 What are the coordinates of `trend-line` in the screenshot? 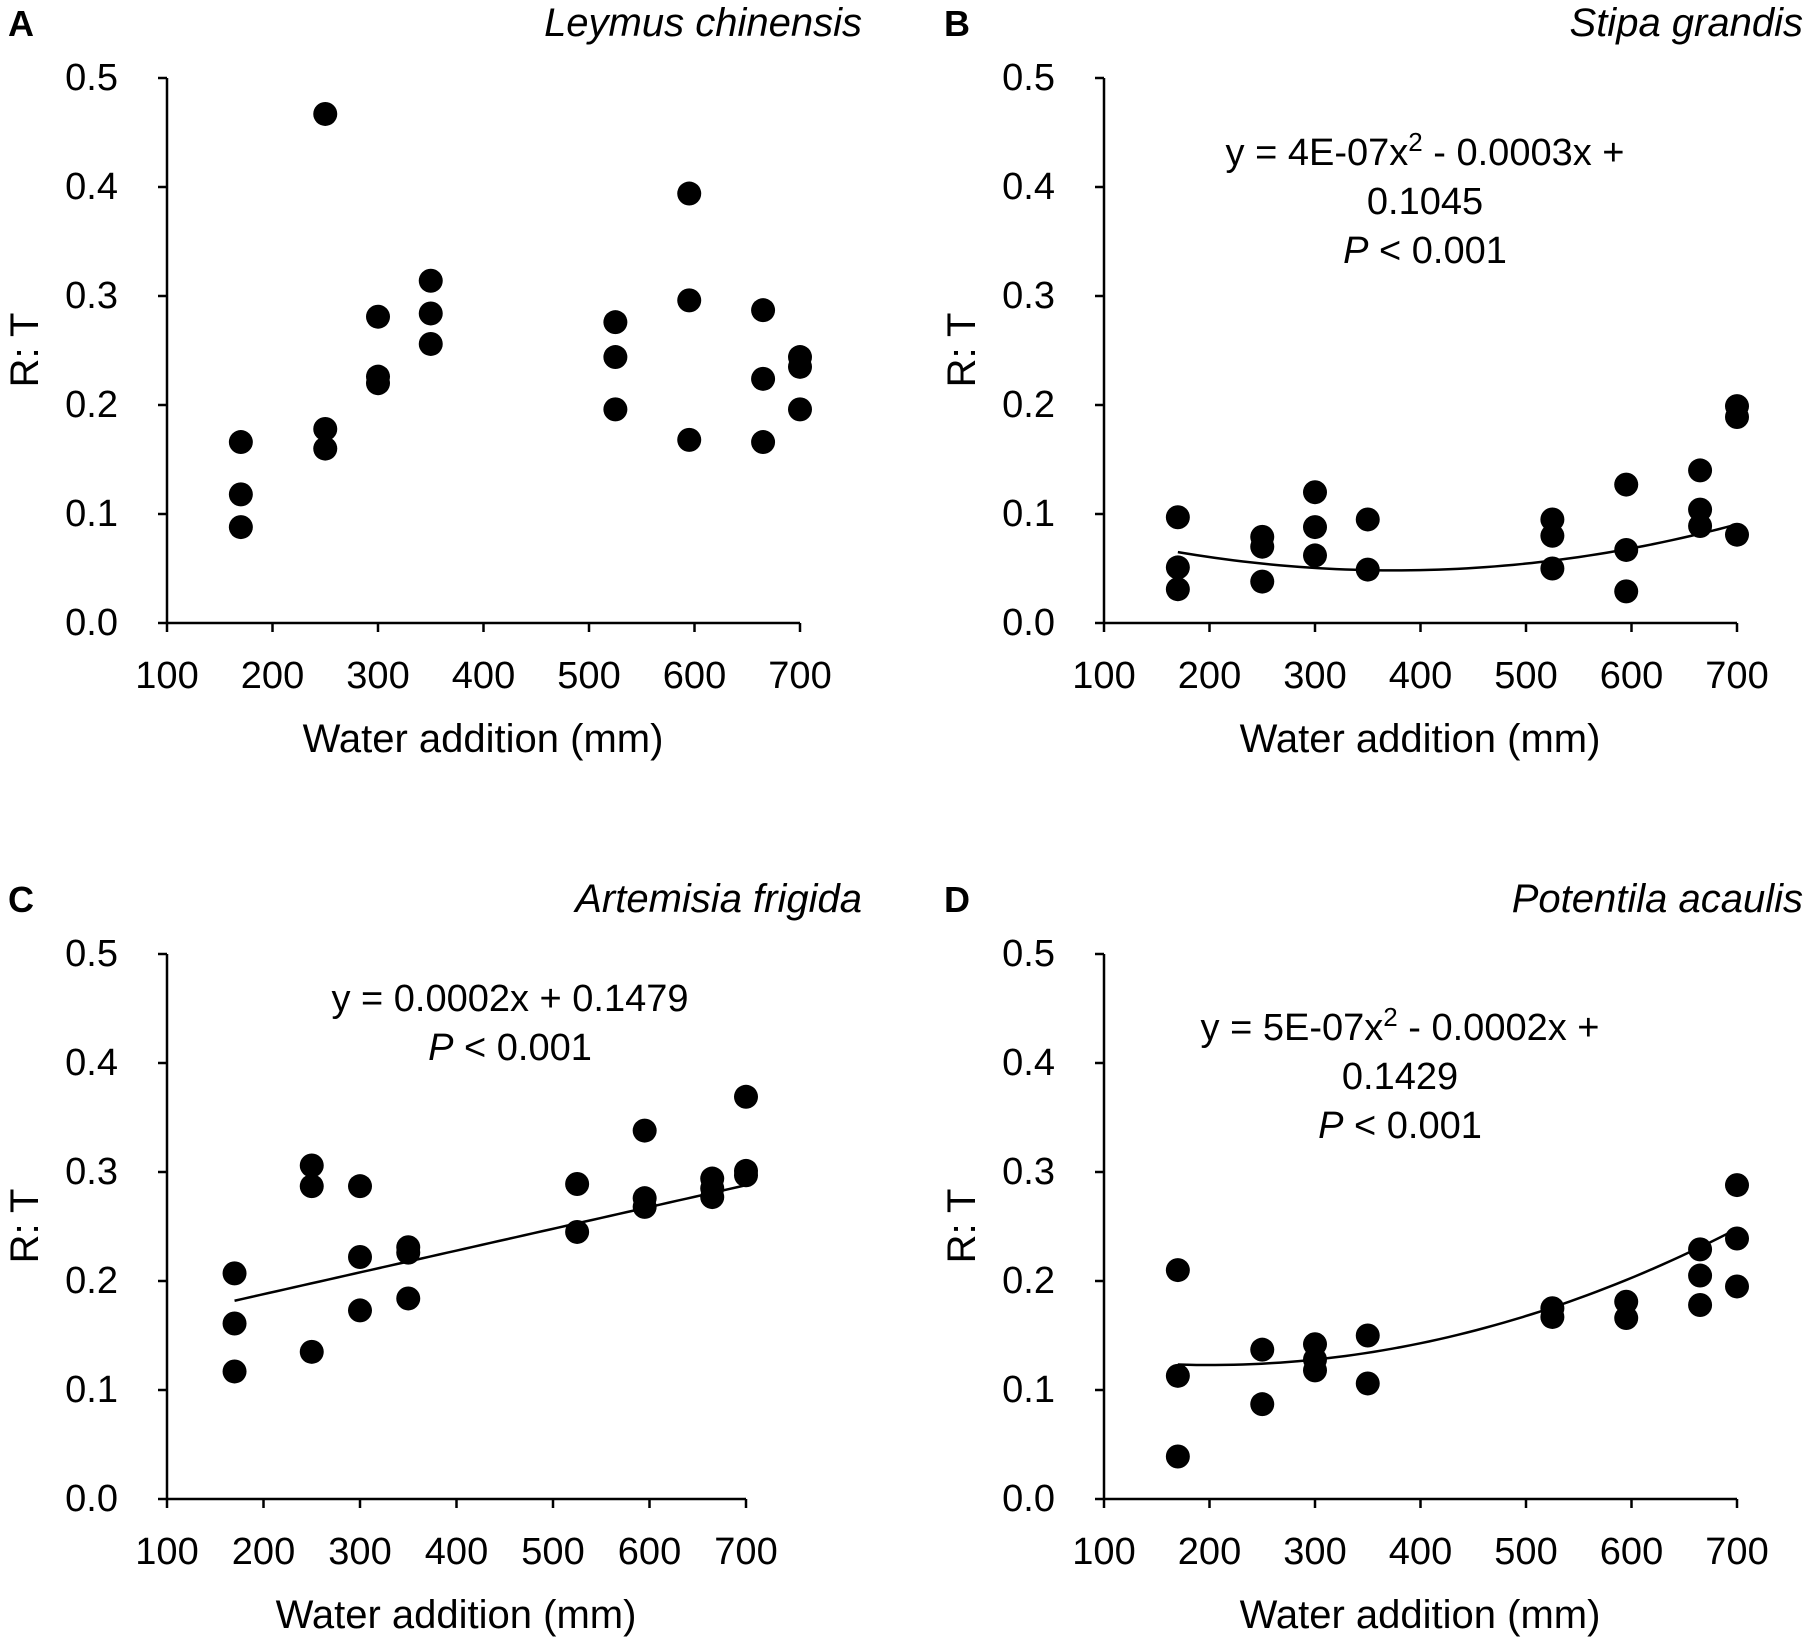 It's located at (490, 1242).